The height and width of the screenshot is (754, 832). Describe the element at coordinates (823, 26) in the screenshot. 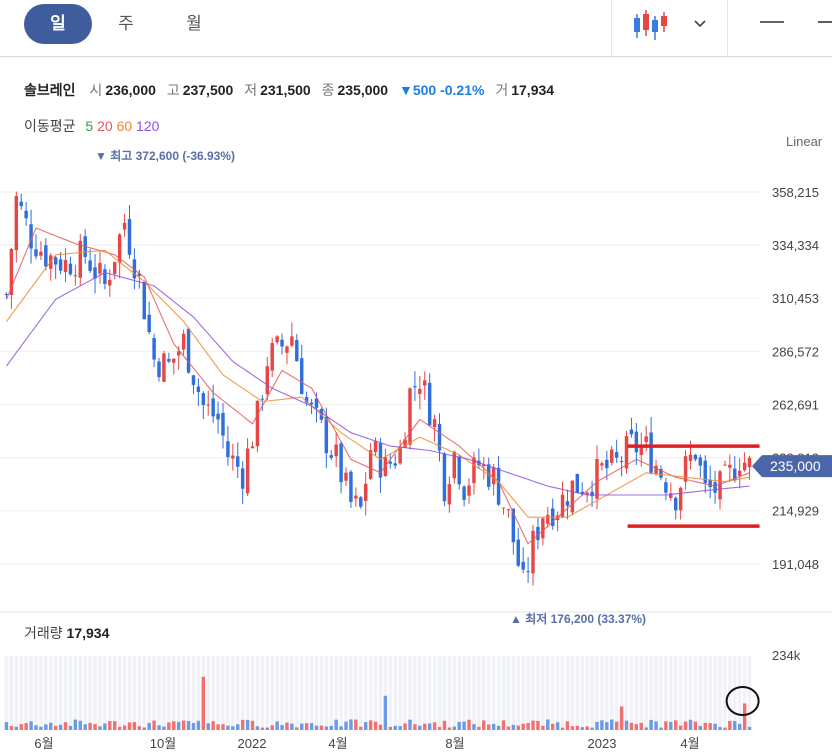

I see `menu-button` at that location.